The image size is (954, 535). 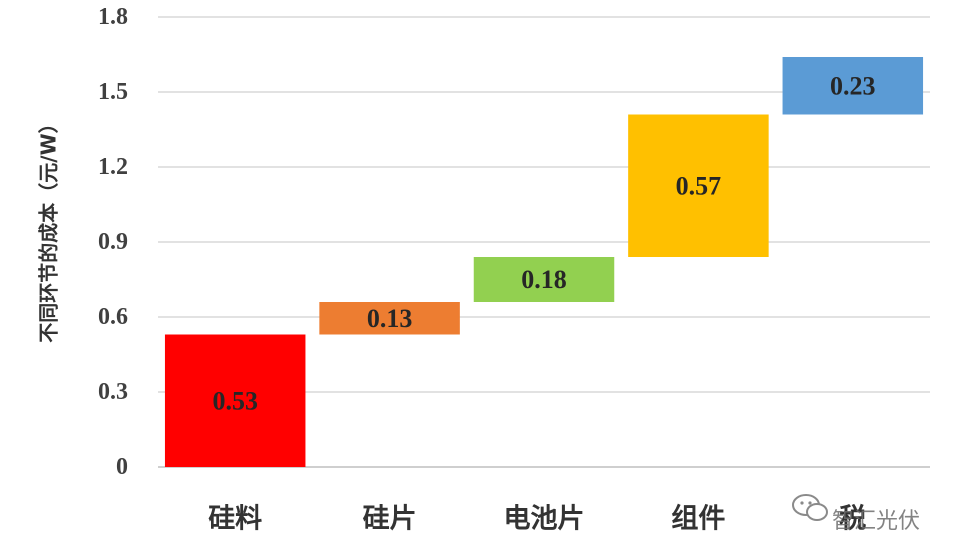 I want to click on y-tick-label: 1.2, so click(x=113, y=167).